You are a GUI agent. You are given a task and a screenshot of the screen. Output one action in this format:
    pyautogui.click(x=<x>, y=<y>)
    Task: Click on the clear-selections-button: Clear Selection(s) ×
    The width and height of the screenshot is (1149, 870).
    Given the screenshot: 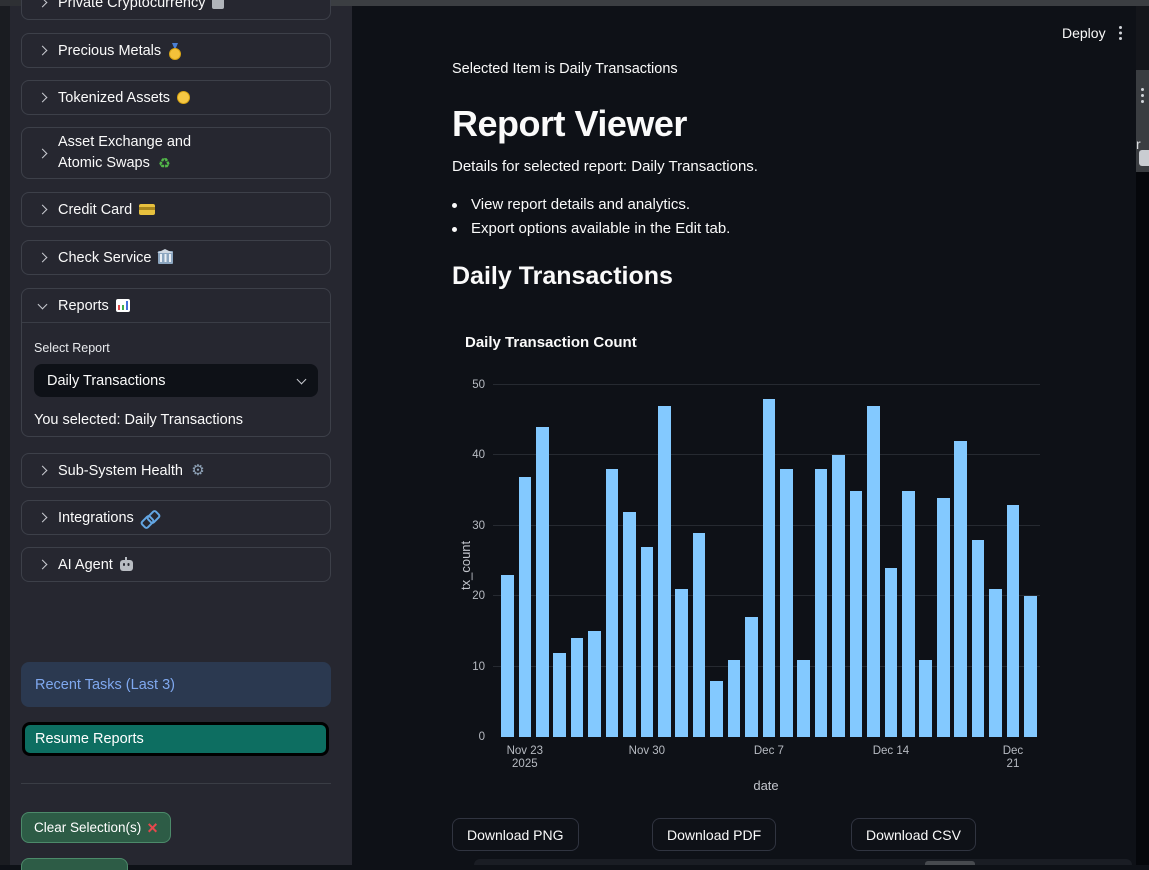 What is the action you would take?
    pyautogui.click(x=96, y=827)
    